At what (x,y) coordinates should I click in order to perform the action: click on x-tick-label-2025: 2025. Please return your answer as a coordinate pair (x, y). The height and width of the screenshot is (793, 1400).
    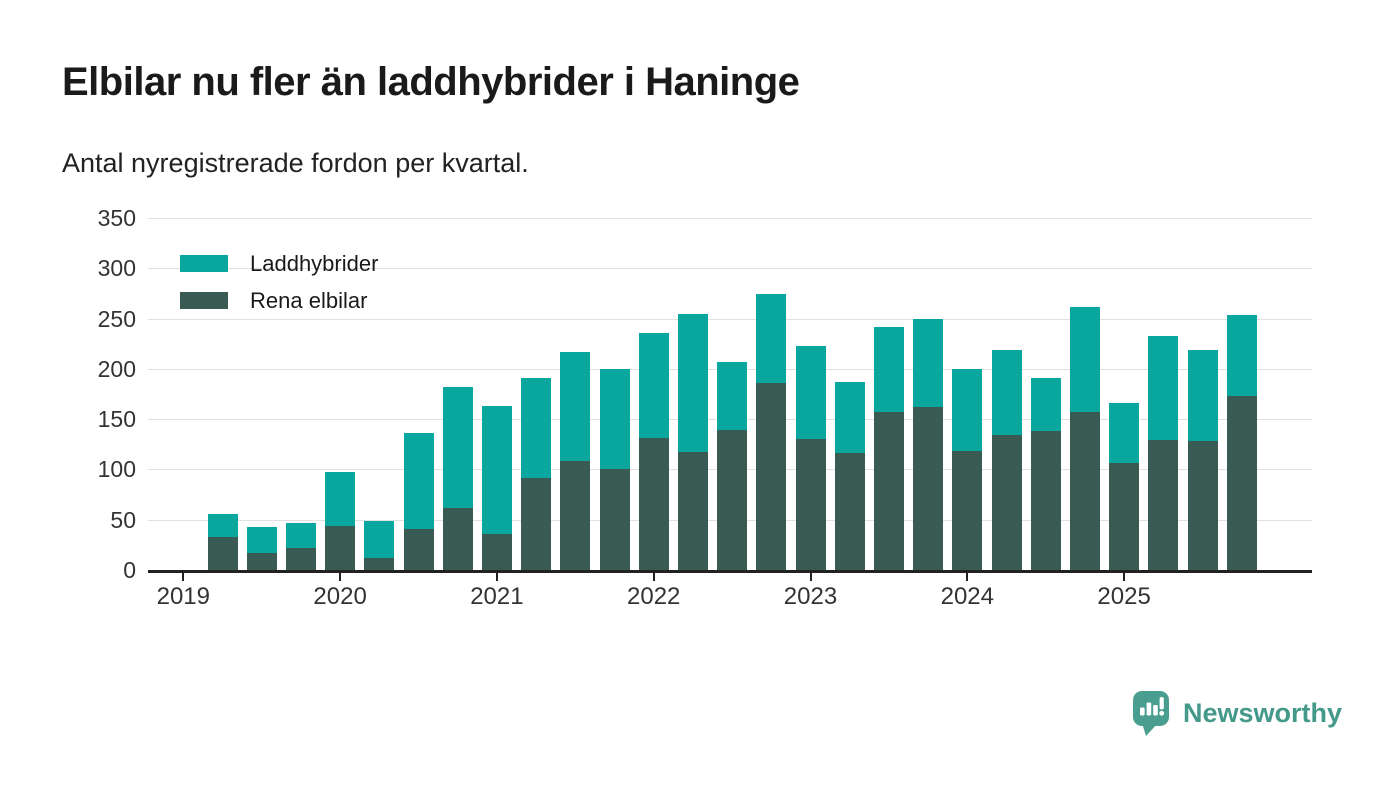
    Looking at the image, I should click on (1124, 596).